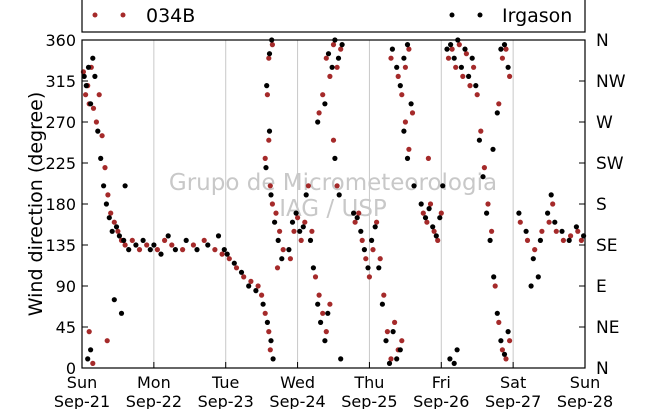 The width and height of the screenshot is (650, 409). I want to click on x-tick-date: Sep-26, so click(441, 400).